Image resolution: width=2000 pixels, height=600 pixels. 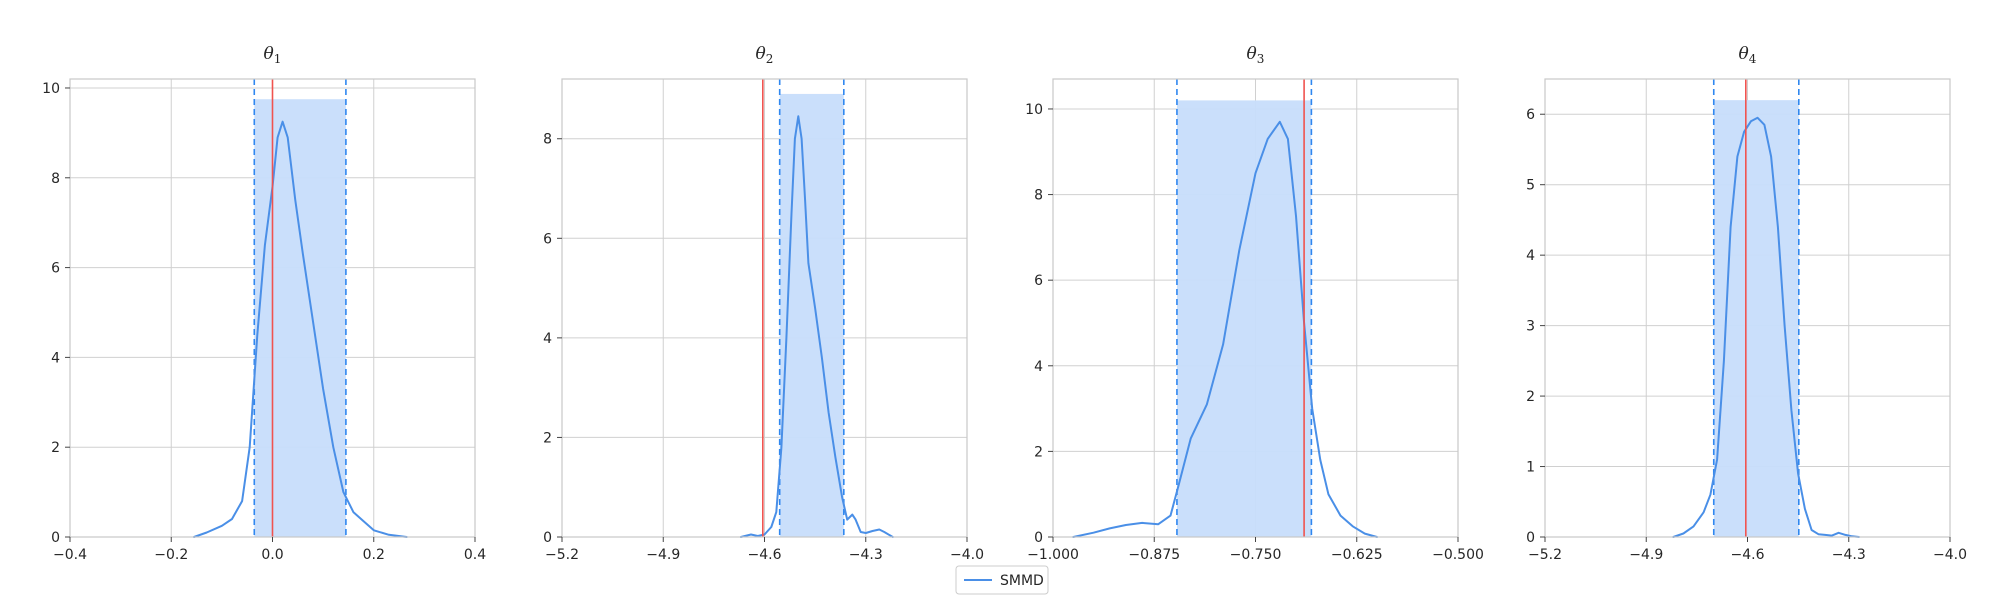 I want to click on panel-title: θ1, so click(x=273, y=55).